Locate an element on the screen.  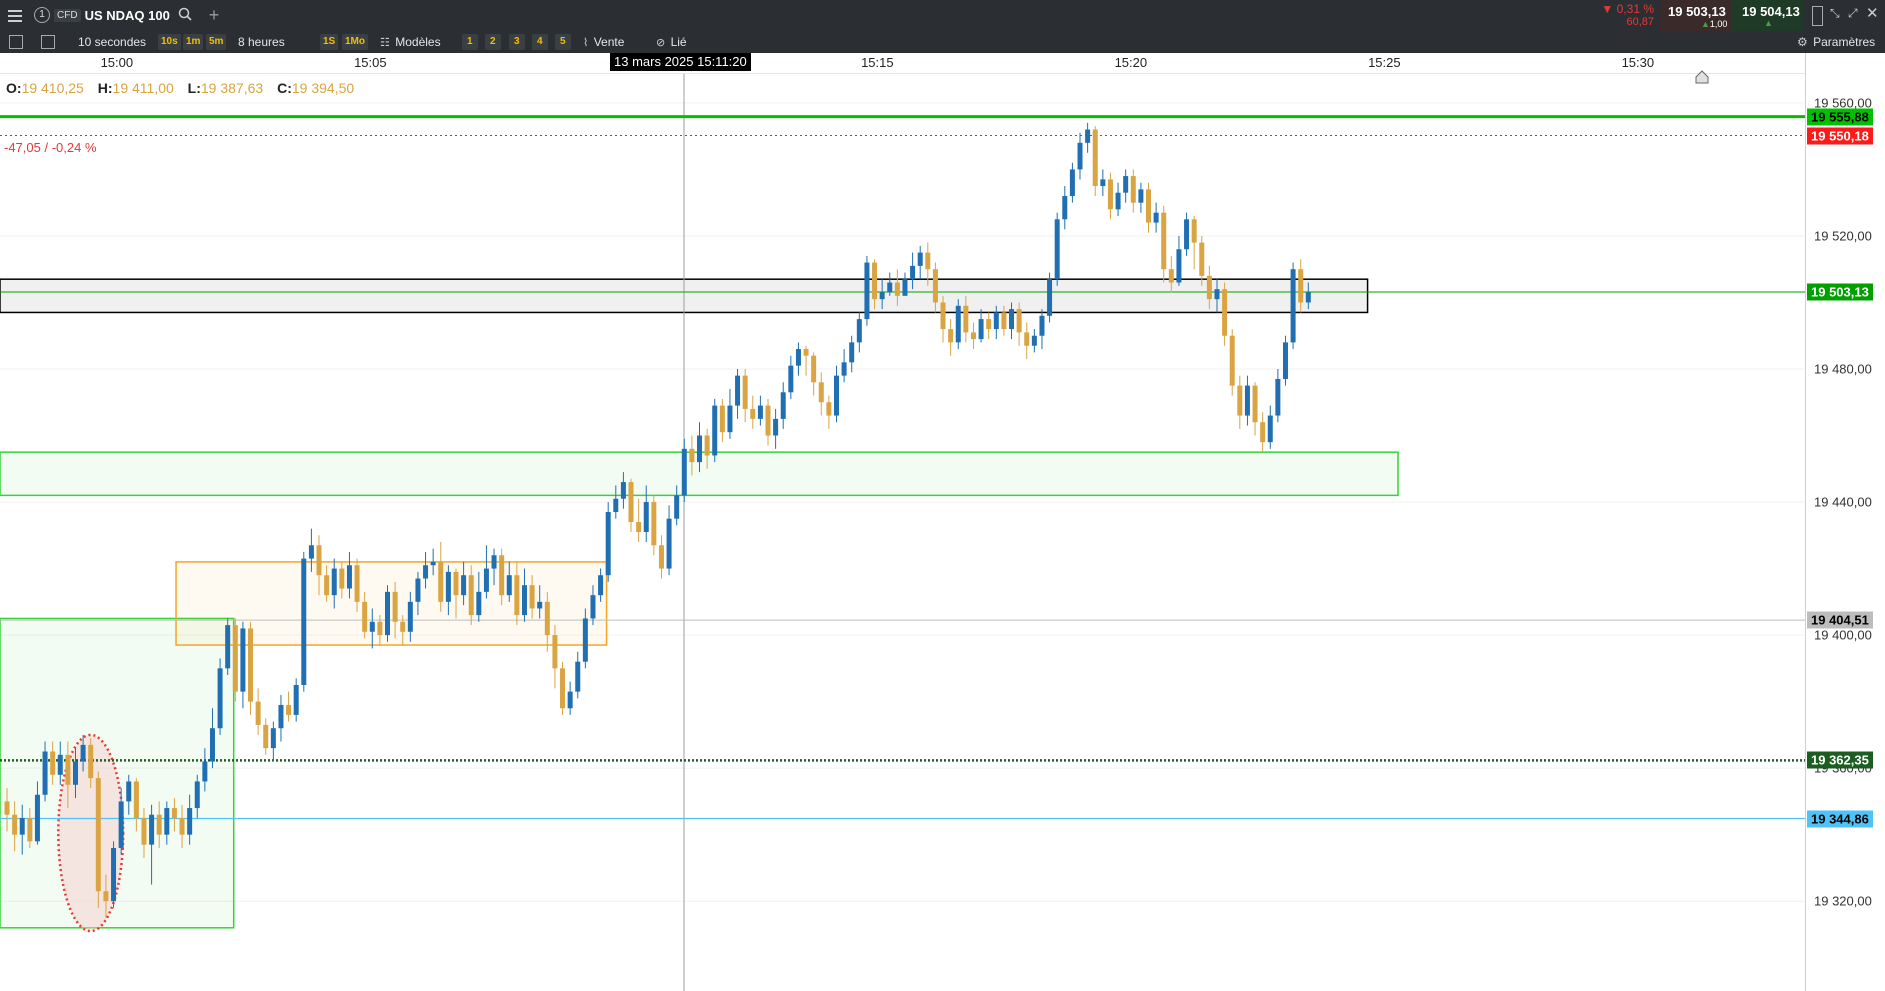
settings-button: ⚙ Paramètres is located at coordinates (1836, 42).